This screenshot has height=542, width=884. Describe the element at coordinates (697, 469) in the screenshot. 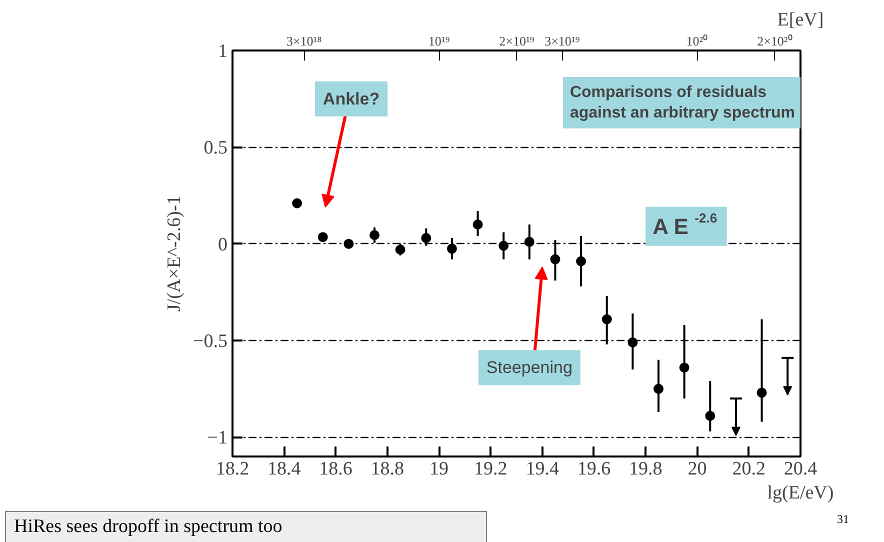

I see `x-tick-label: 20` at that location.